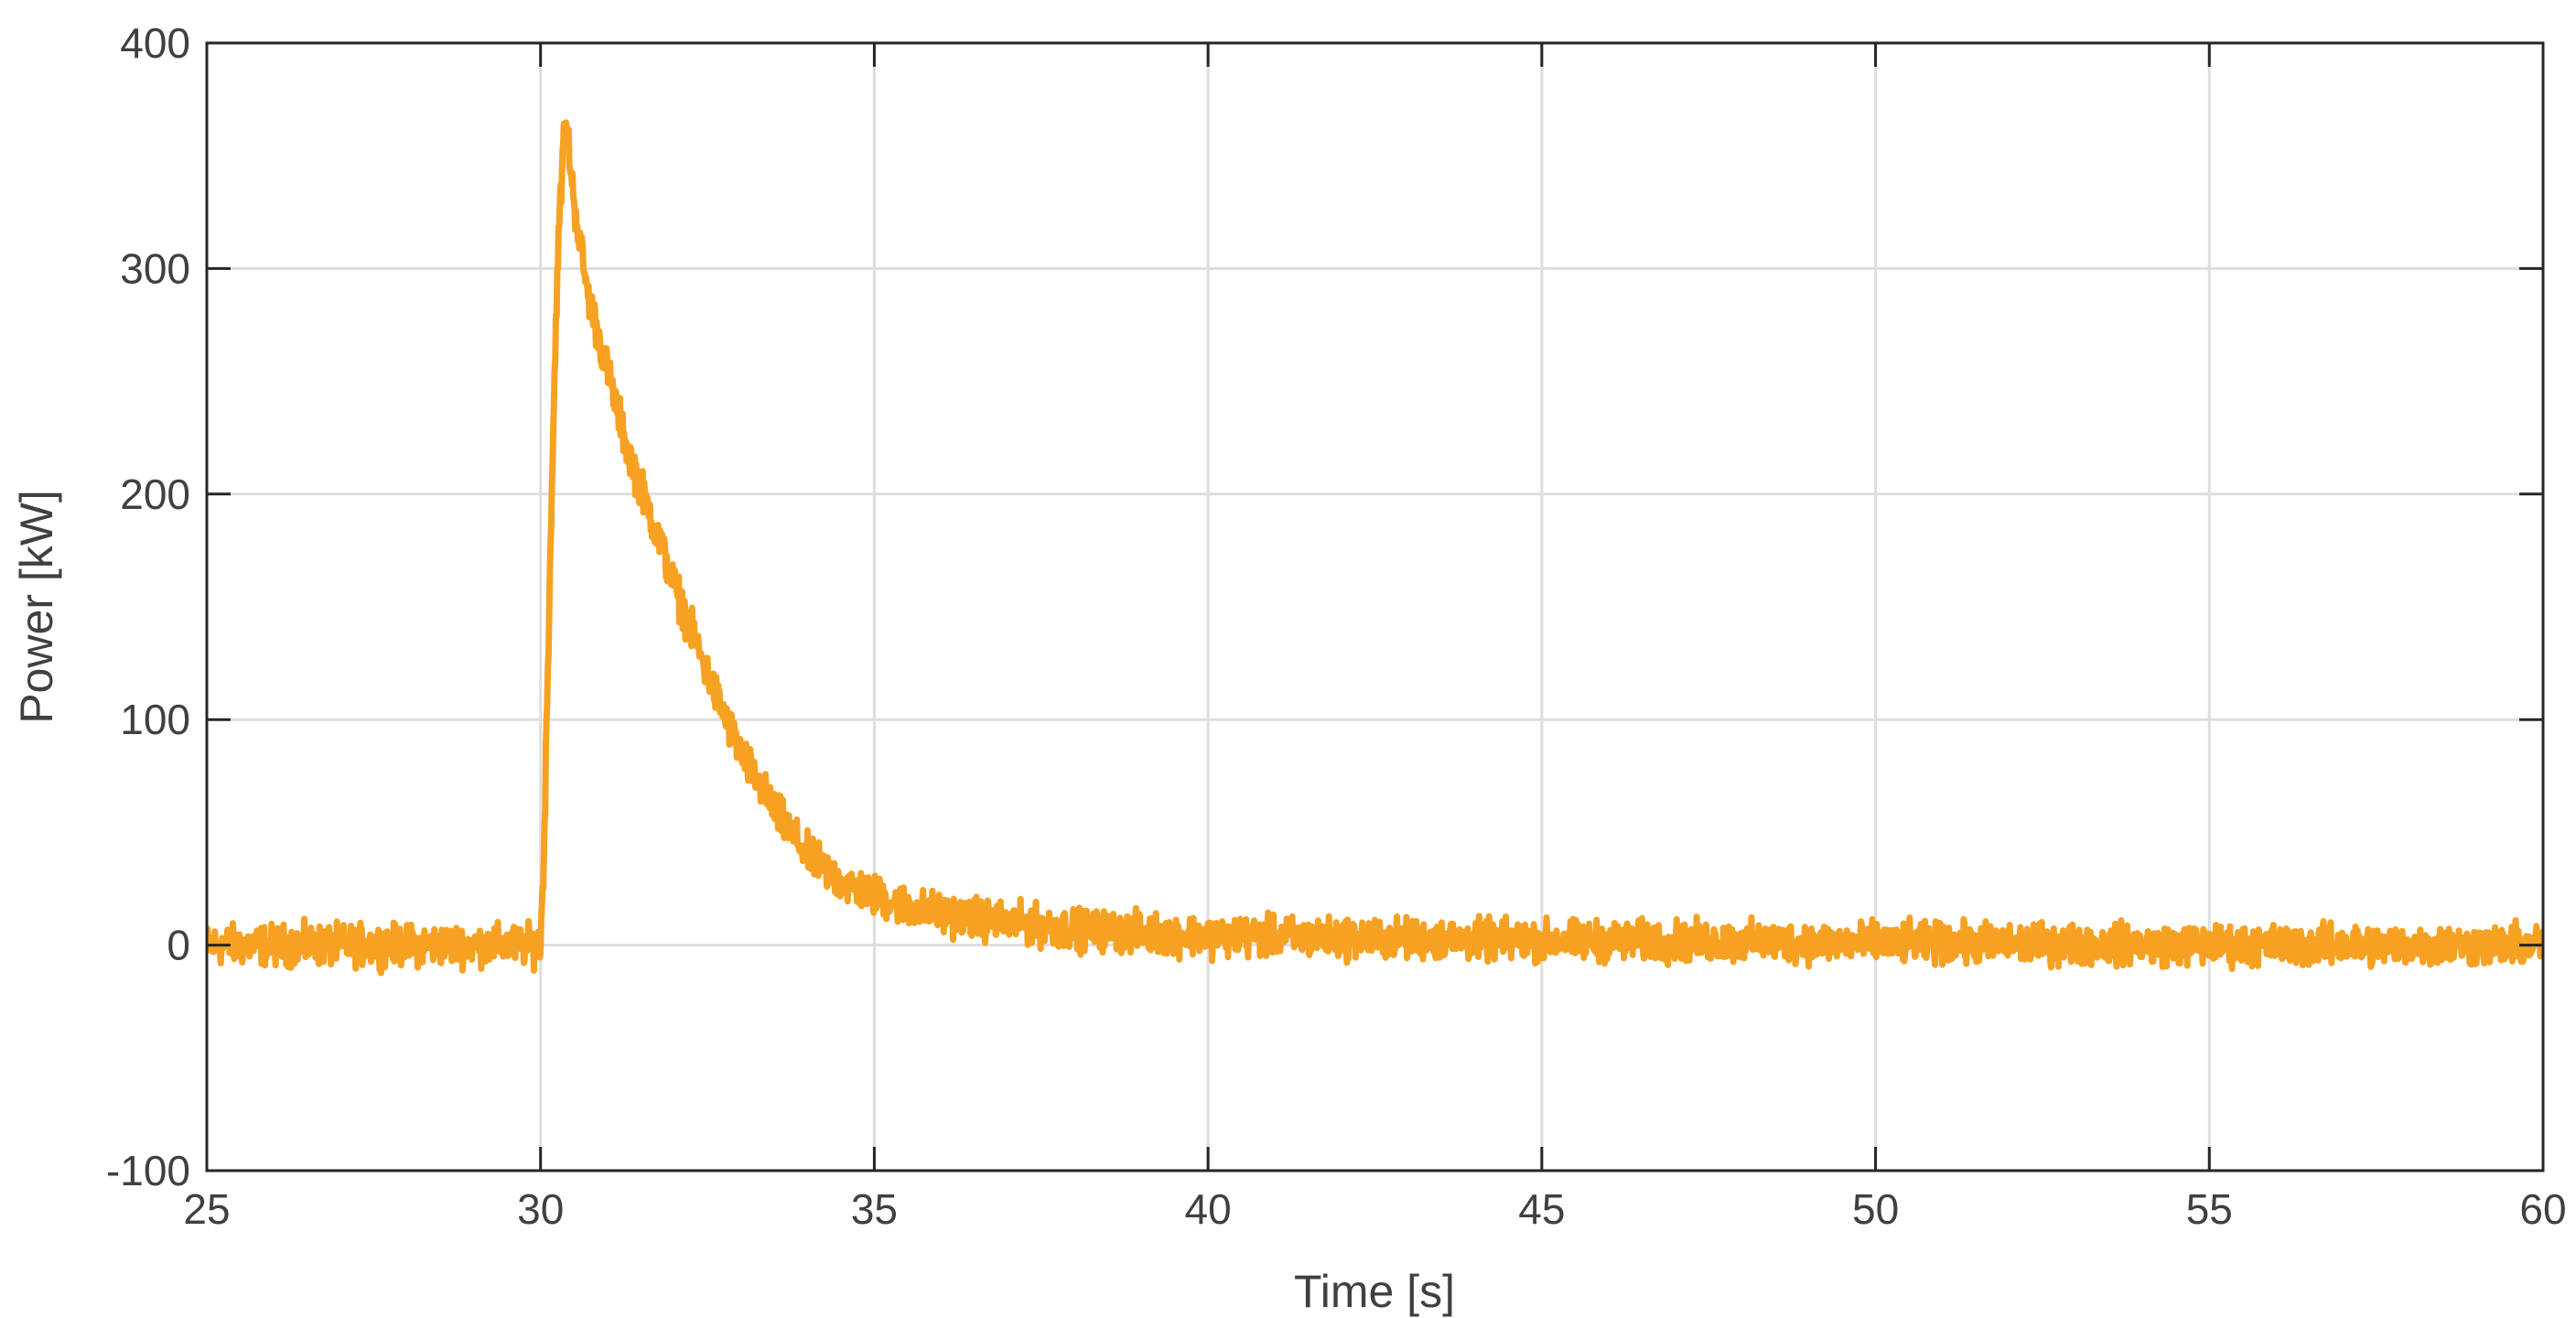  I want to click on x-tick-label: 25, so click(206, 1209).